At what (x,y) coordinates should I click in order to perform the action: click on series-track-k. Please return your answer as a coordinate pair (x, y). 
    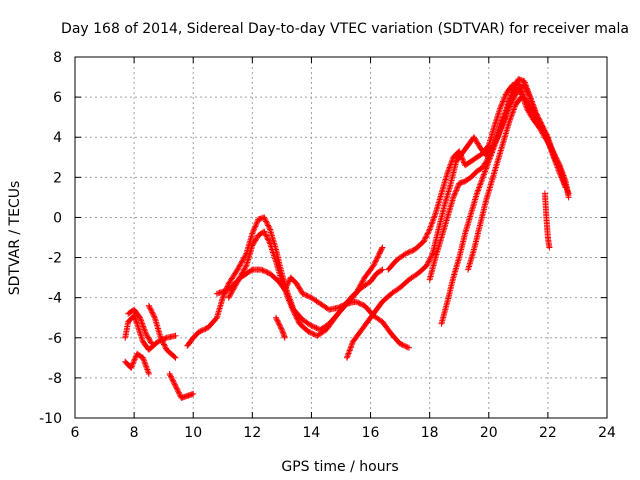
    Looking at the image, I should click on (477, 176).